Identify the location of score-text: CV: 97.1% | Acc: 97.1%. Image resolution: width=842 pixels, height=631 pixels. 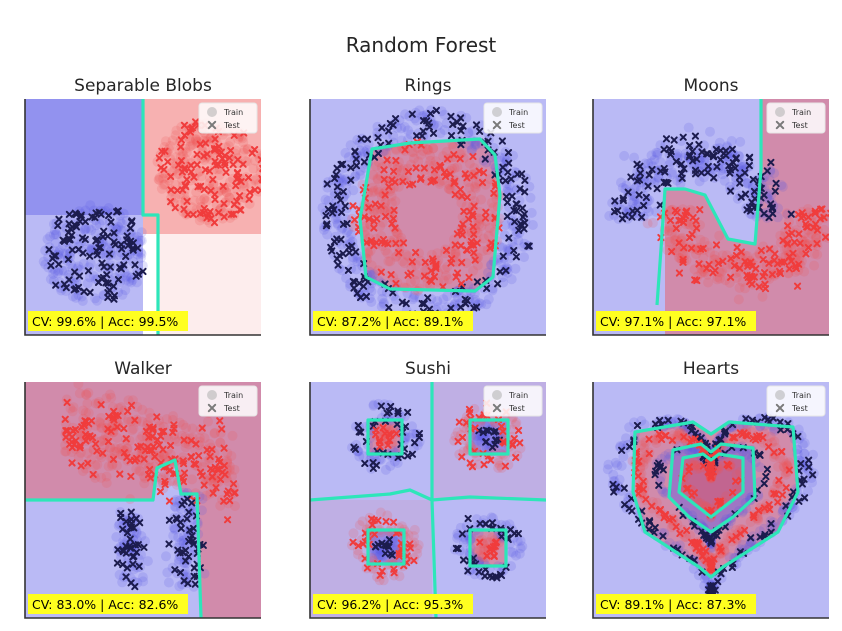
(673, 321).